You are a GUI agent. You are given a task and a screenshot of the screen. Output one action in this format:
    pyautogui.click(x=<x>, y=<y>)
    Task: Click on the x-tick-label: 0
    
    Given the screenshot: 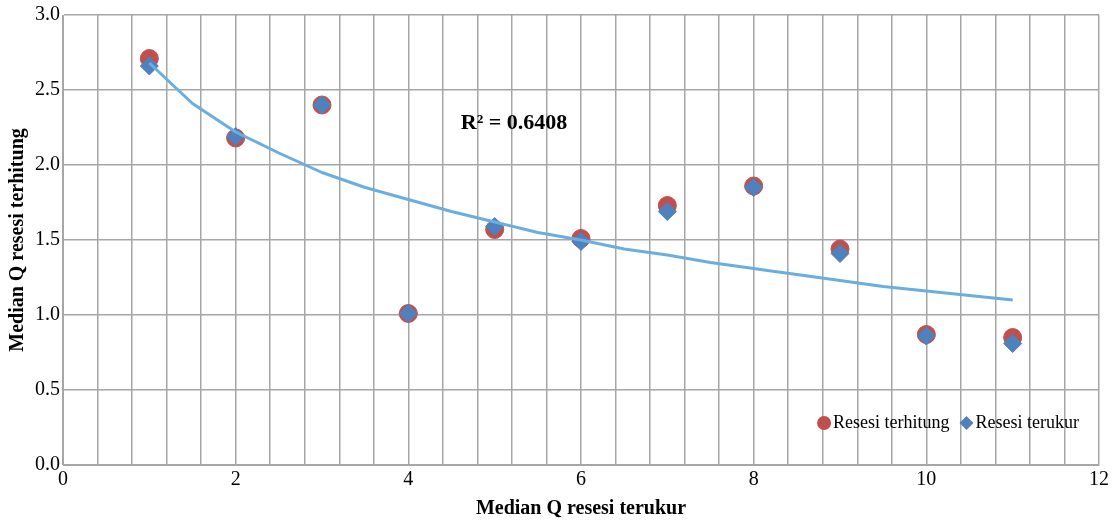 What is the action you would take?
    pyautogui.click(x=63, y=478)
    